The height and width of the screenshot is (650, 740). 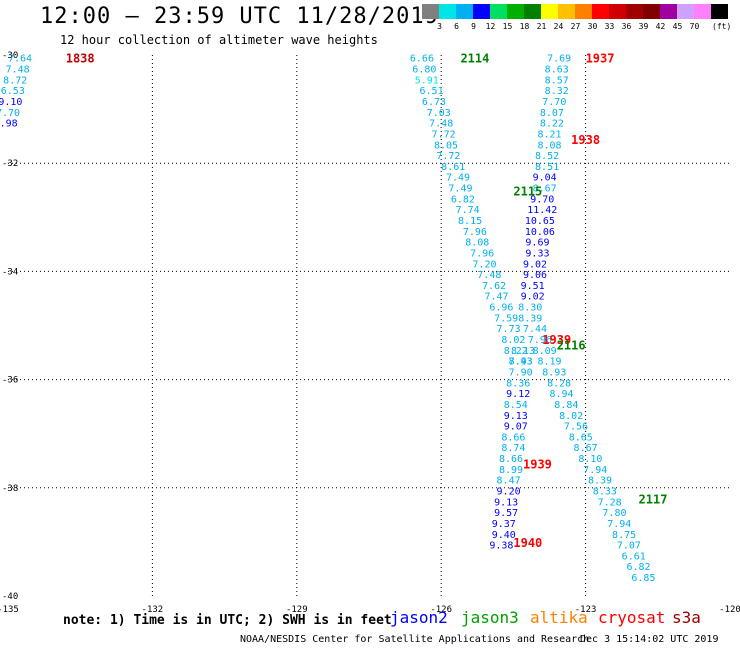 I want to click on wave-height-point: 7.69, so click(x=559, y=59).